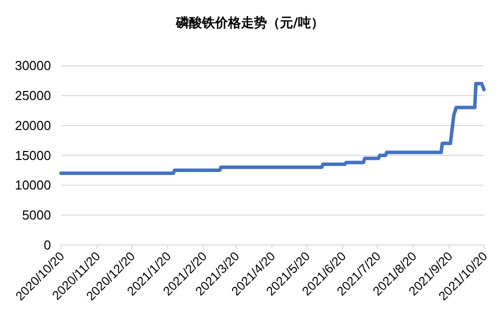 The width and height of the screenshot is (500, 324). Describe the element at coordinates (32, 66) in the screenshot. I see `y-tick-label: 30000` at that location.